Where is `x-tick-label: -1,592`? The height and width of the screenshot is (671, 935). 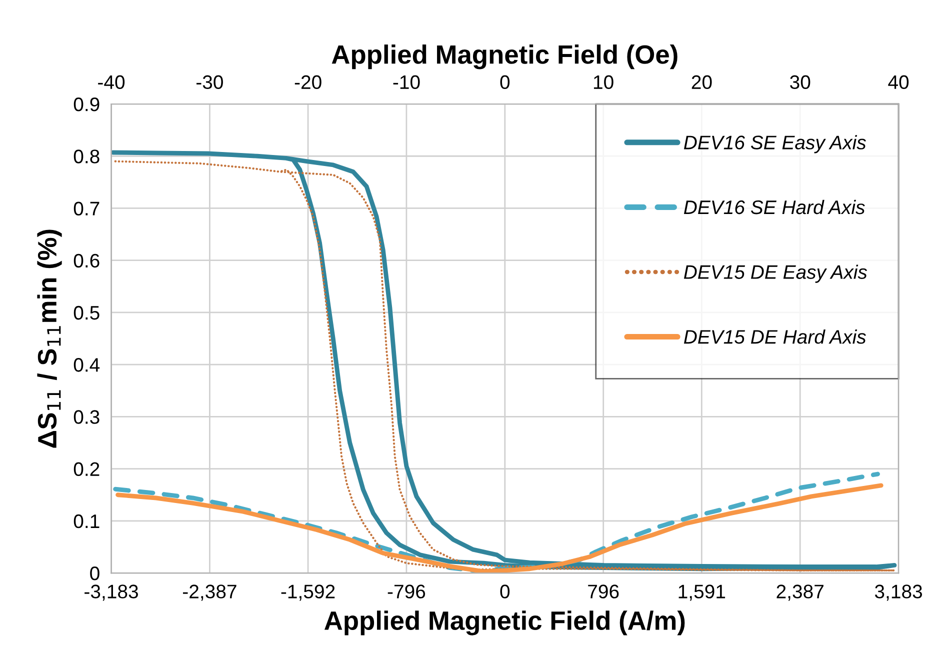 x-tick-label: -1,592 is located at coordinates (308, 592).